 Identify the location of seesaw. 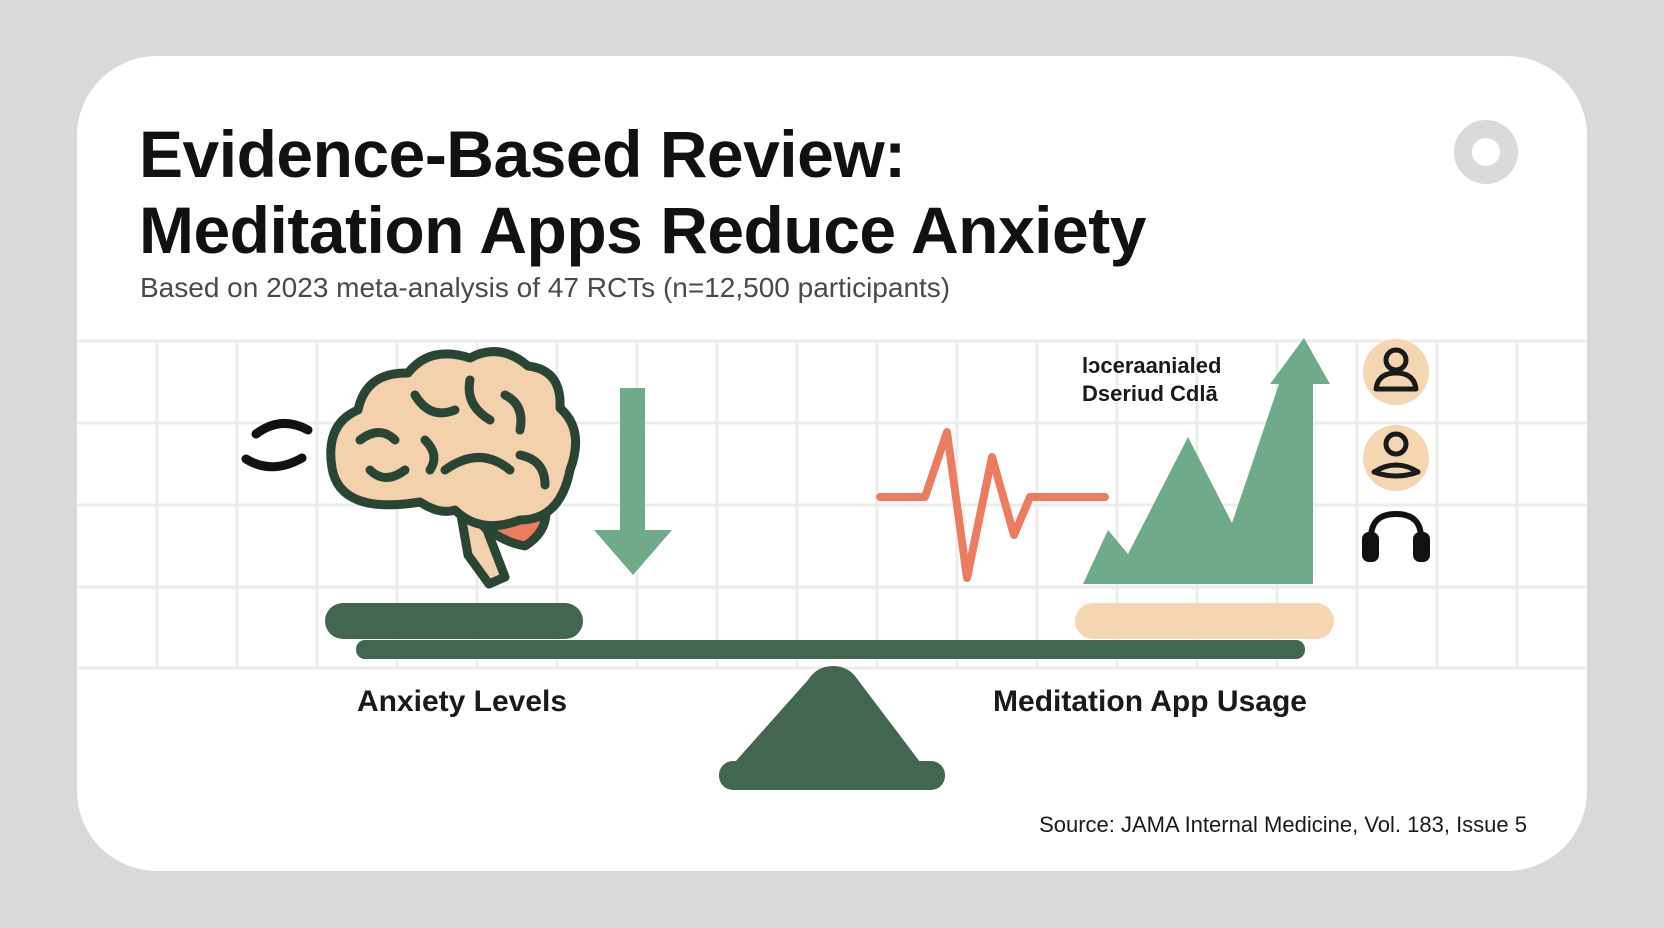
(829, 696).